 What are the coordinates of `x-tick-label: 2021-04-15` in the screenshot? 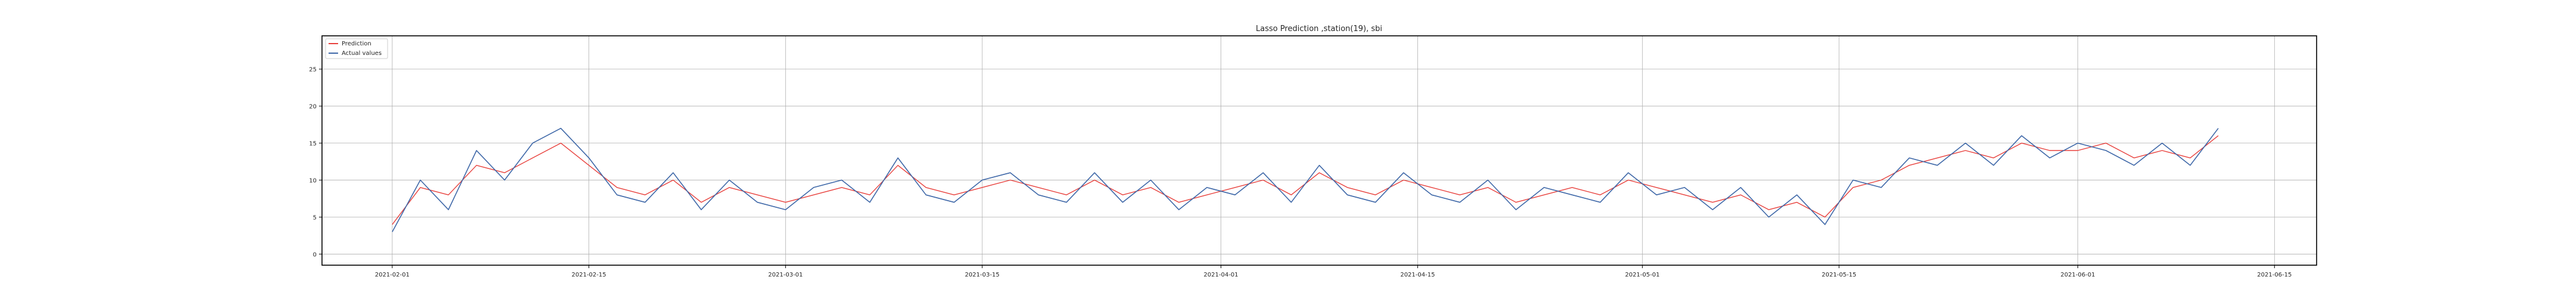 It's located at (1418, 275).